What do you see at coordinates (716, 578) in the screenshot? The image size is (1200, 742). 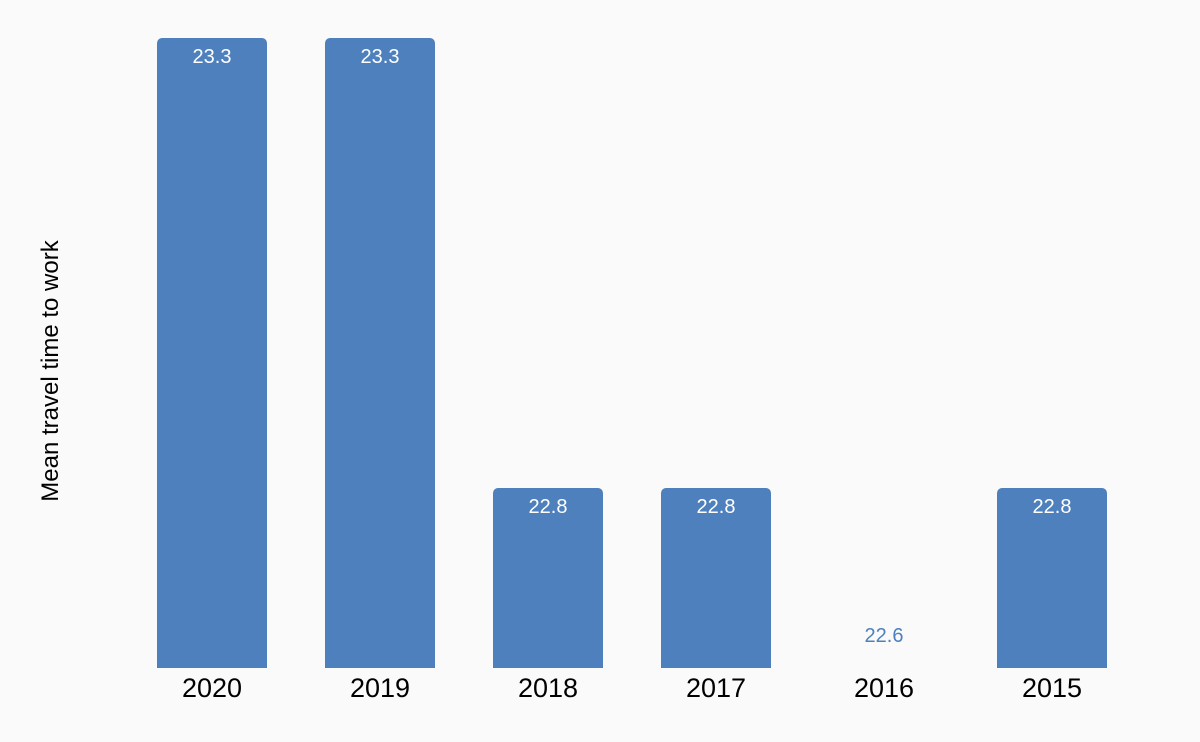 I see `bar-2017` at bounding box center [716, 578].